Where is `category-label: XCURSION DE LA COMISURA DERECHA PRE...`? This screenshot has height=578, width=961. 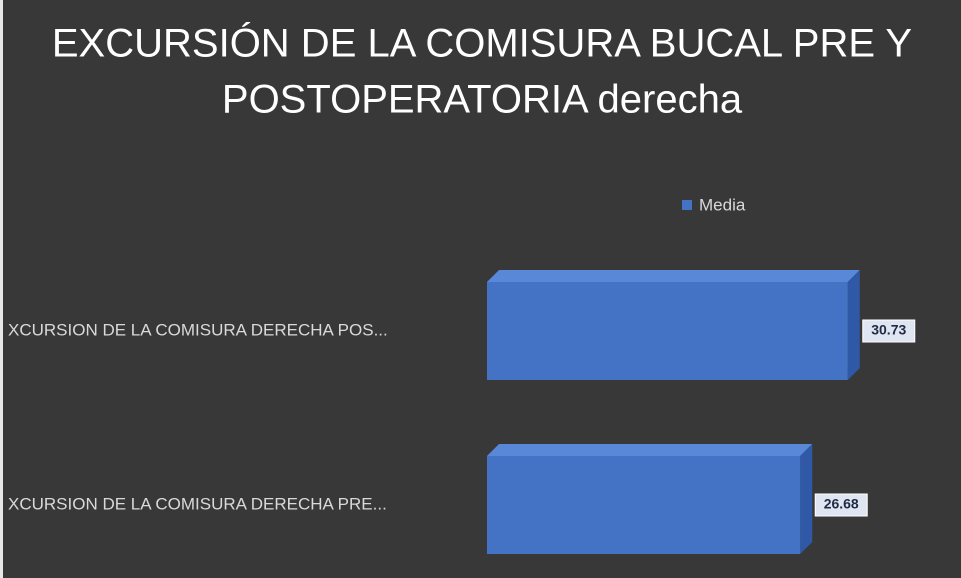 category-label: XCURSION DE LA COMISURA DERECHA PRE... is located at coordinates (197, 503).